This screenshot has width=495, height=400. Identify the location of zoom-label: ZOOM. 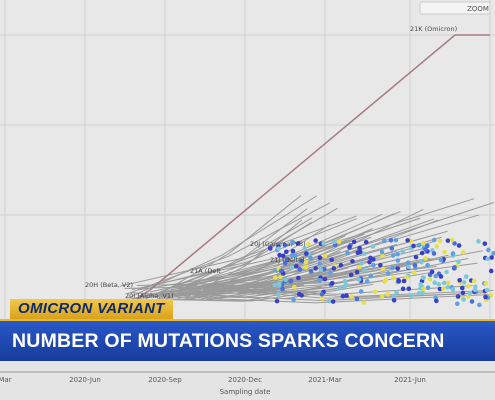
(478, 9).